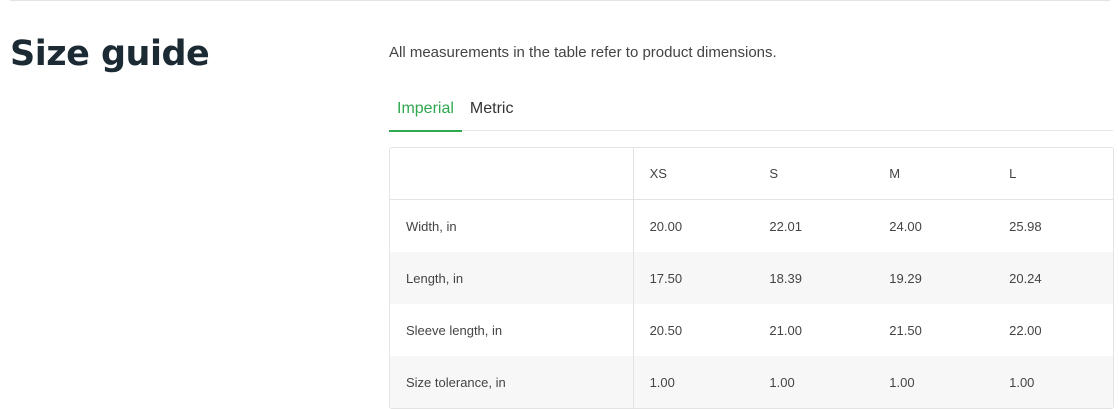 The height and width of the screenshot is (409, 1118). What do you see at coordinates (512, 174) in the screenshot?
I see `measurement-column-header` at bounding box center [512, 174].